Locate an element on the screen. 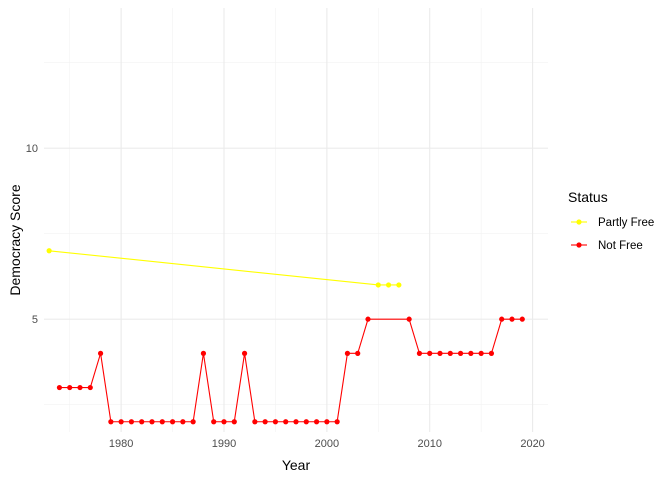 The height and width of the screenshot is (480, 672). legend: Status Partly Free Not Free is located at coordinates (611, 220).